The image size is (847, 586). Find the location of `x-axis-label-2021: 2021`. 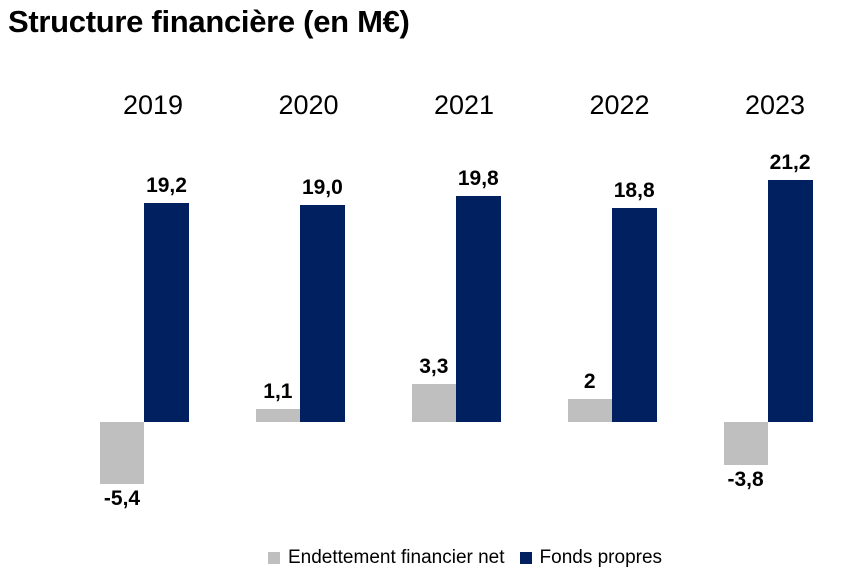

x-axis-label-2021: 2021 is located at coordinates (464, 105).